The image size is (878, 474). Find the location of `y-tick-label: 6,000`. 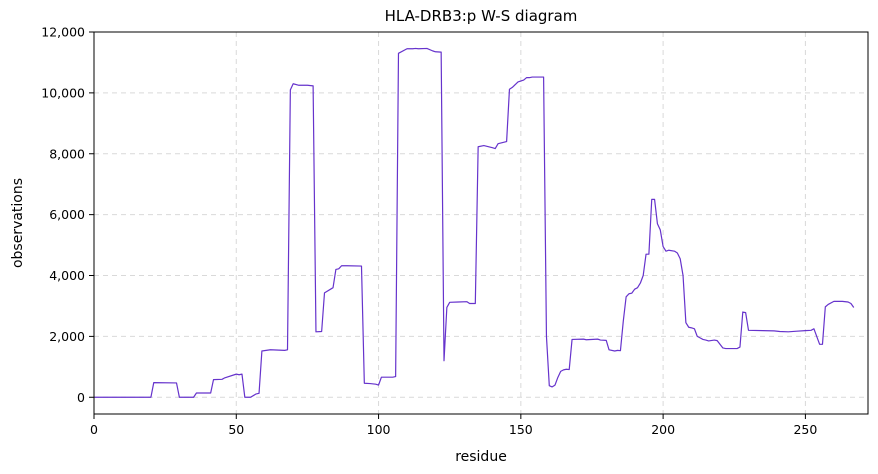

y-tick-label: 6,000 is located at coordinates (67, 214).